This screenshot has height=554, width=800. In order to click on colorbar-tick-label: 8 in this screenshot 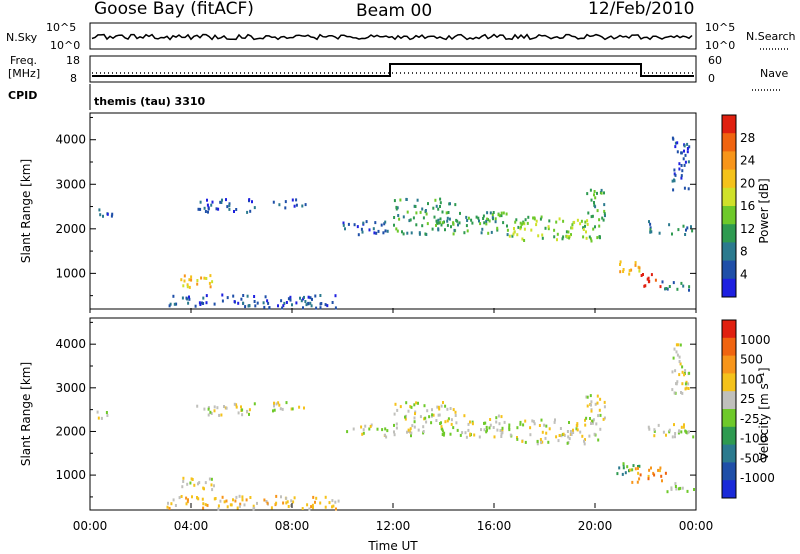, I will do `click(744, 252)`.